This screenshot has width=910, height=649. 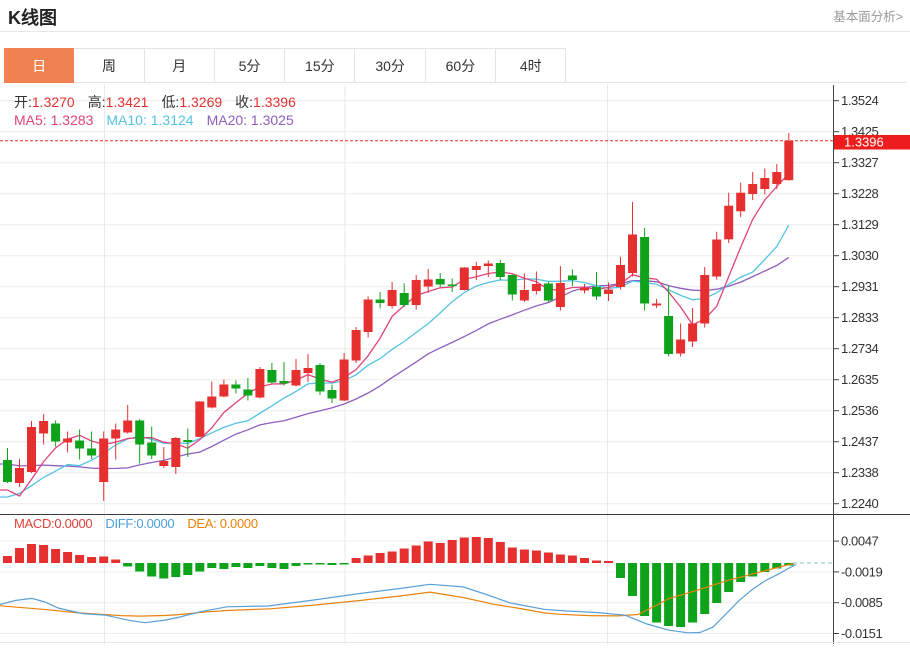 I want to click on svg-text: -0.0019, so click(x=861, y=571).